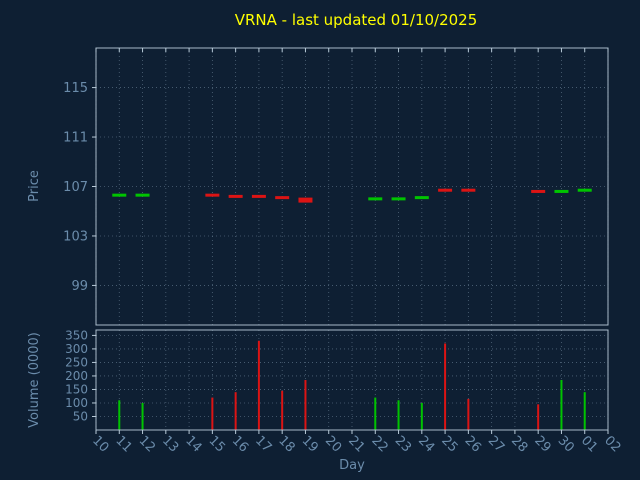 The width and height of the screenshot is (640, 480). I want to click on x-tick-label: 30, so click(566, 444).